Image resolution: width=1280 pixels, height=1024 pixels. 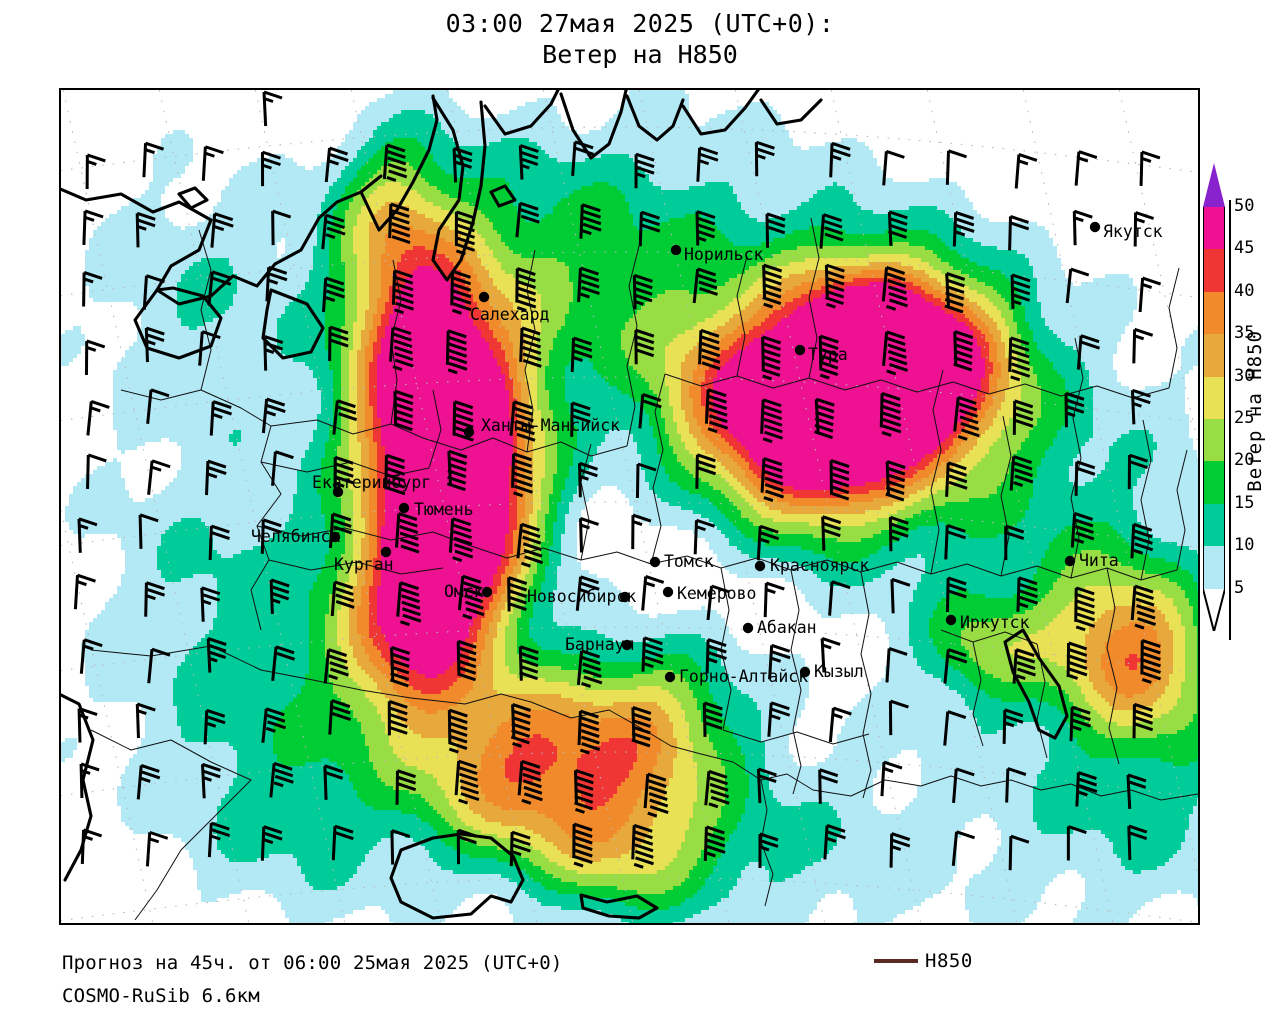 What do you see at coordinates (1230, 420) in the screenshot?
I see `colorbar-axis` at bounding box center [1230, 420].